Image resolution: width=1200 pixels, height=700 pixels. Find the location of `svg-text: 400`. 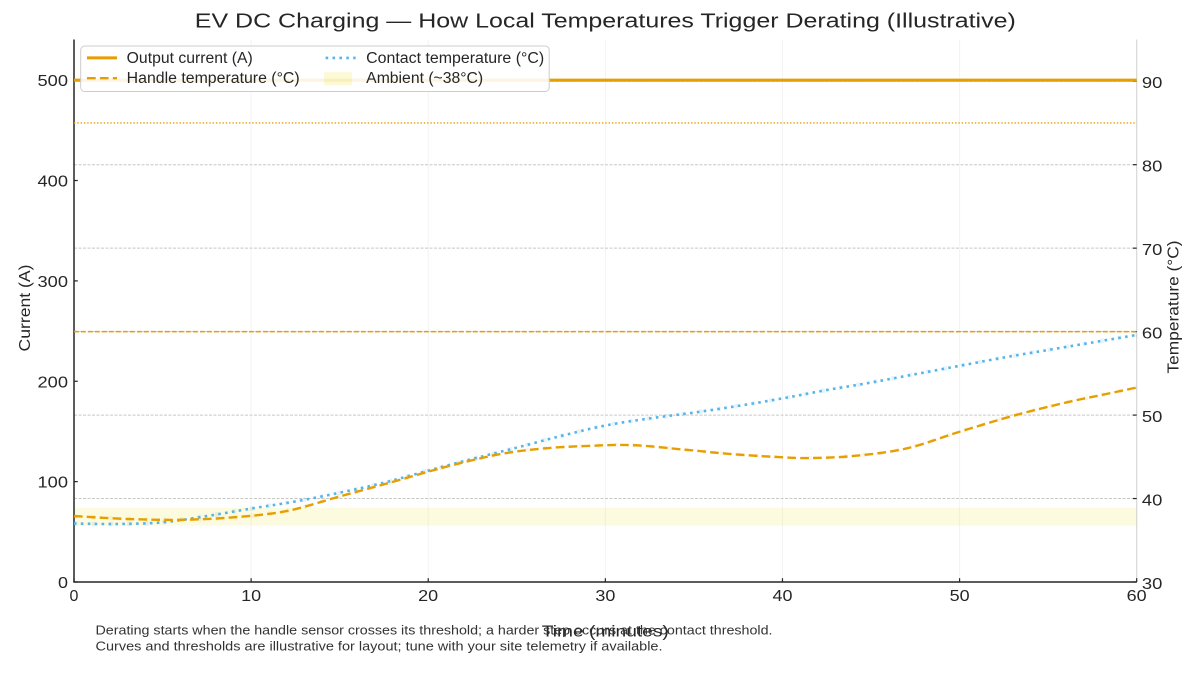

svg-text: 400 is located at coordinates (53, 182).